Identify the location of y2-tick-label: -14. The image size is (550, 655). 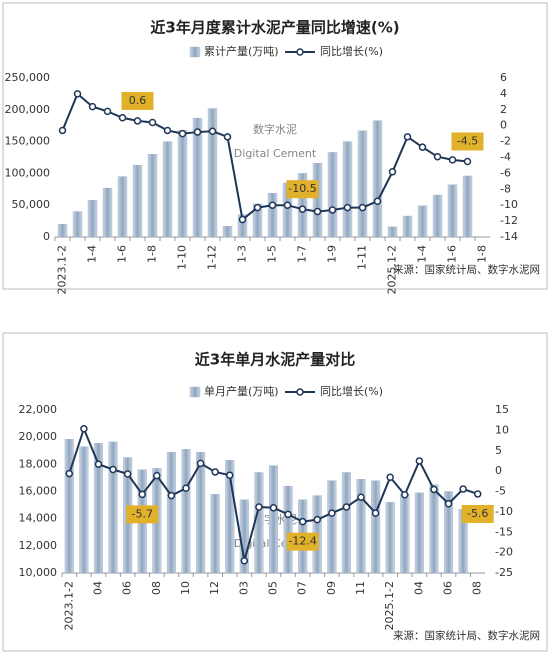
(509, 236).